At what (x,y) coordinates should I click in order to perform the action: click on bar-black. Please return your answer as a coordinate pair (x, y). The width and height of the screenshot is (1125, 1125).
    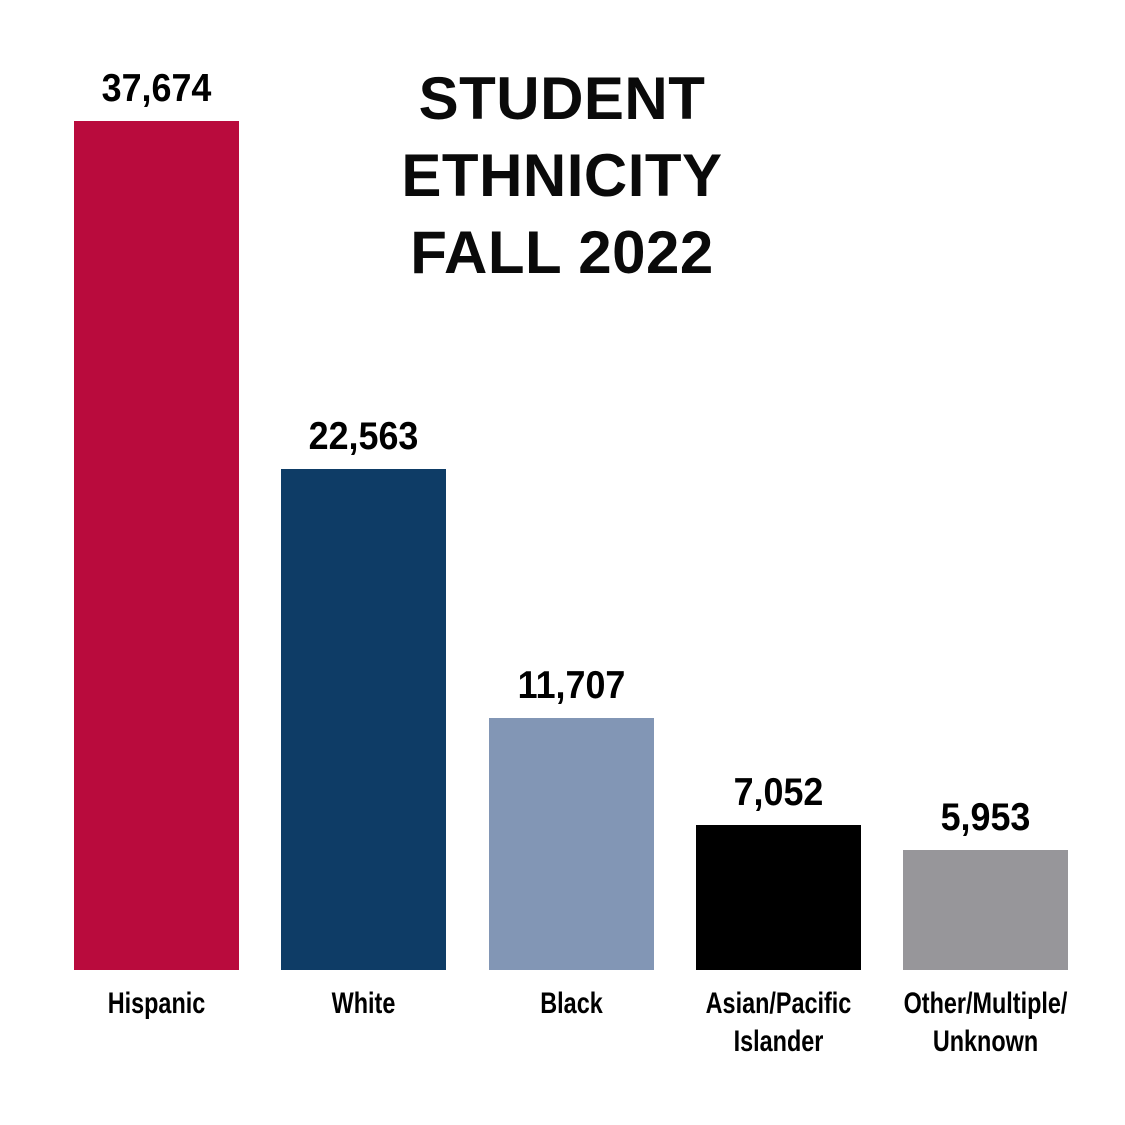
    Looking at the image, I should click on (571, 844).